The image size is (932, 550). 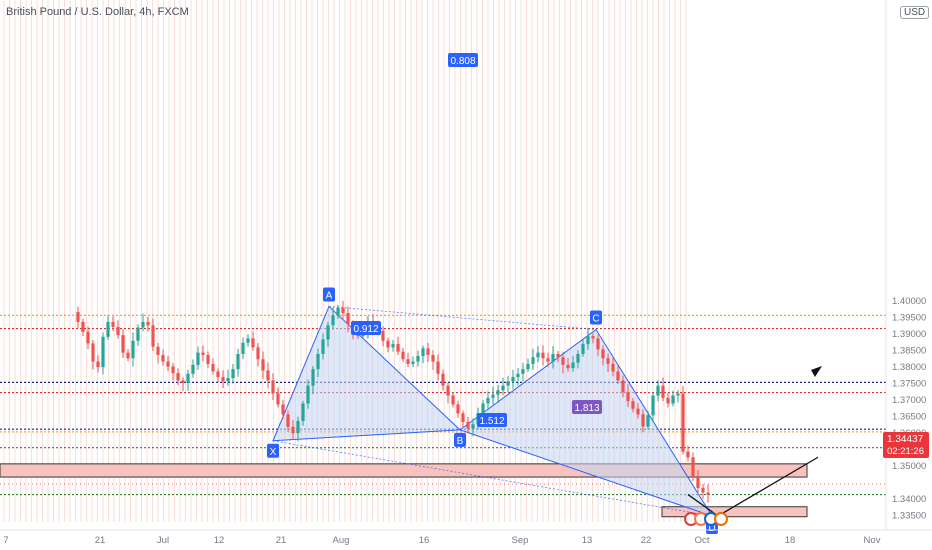 What do you see at coordinates (520, 540) in the screenshot?
I see `x-tick-label: Sep` at bounding box center [520, 540].